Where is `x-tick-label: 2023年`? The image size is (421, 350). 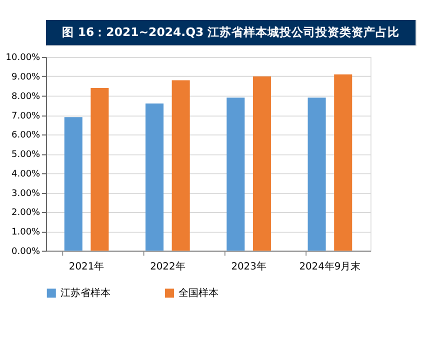 x-tick-label: 2023年 is located at coordinates (248, 266).